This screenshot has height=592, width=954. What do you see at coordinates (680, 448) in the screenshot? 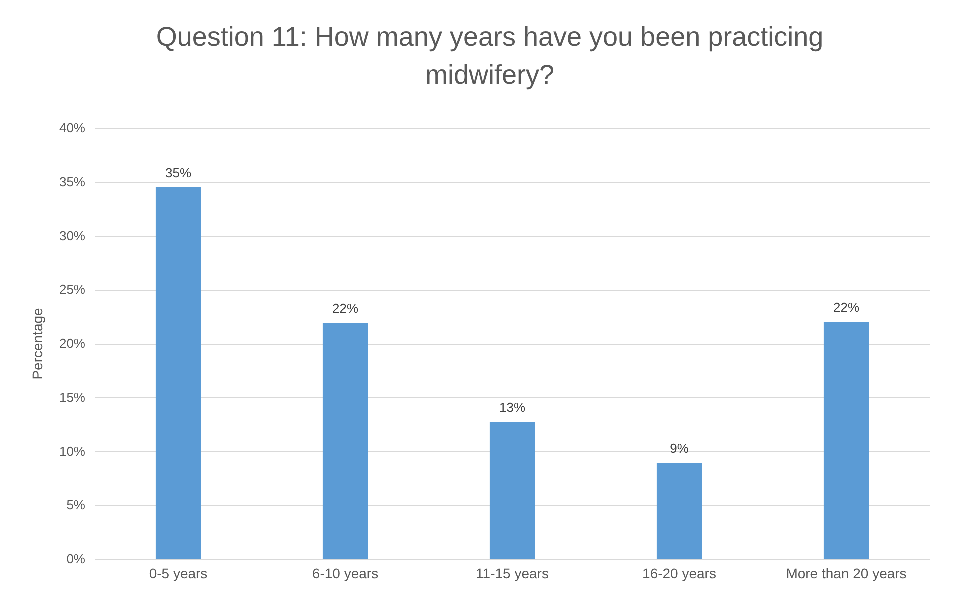
I see `data-label: 9%` at bounding box center [680, 448].